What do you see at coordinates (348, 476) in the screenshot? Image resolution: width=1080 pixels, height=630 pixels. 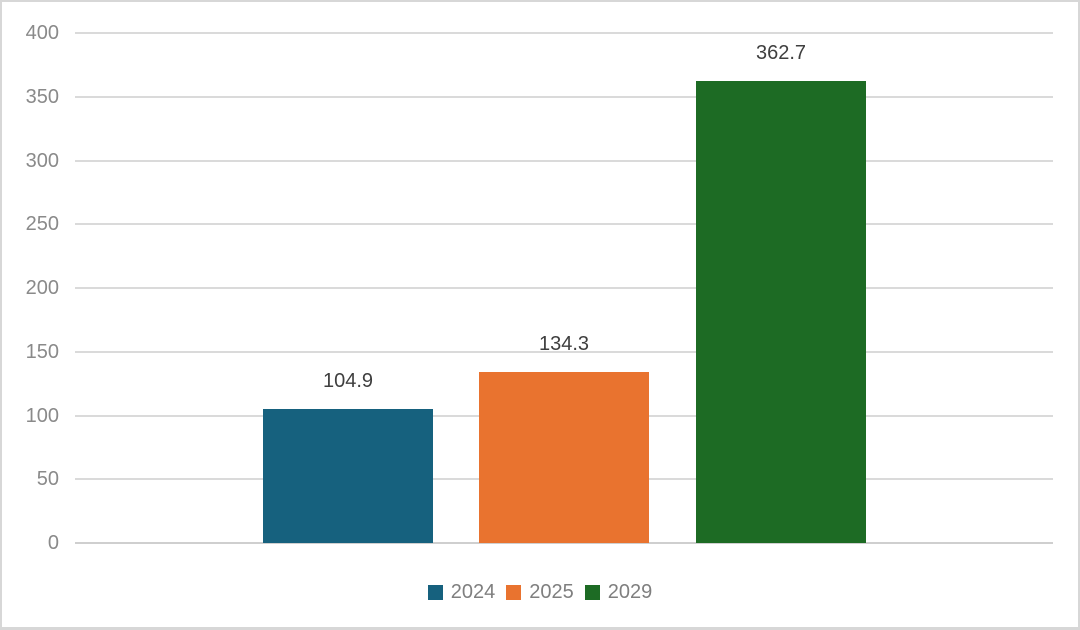 I see `bar-2024` at bounding box center [348, 476].